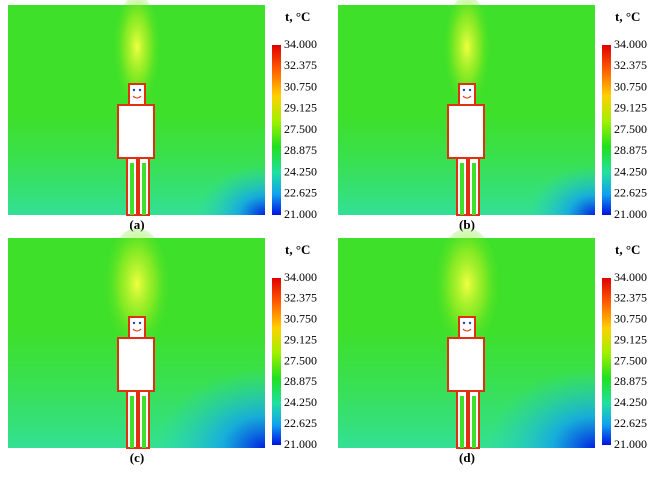 The image size is (661, 477). What do you see at coordinates (136, 224) in the screenshot?
I see `panel-label: (a)` at bounding box center [136, 224].